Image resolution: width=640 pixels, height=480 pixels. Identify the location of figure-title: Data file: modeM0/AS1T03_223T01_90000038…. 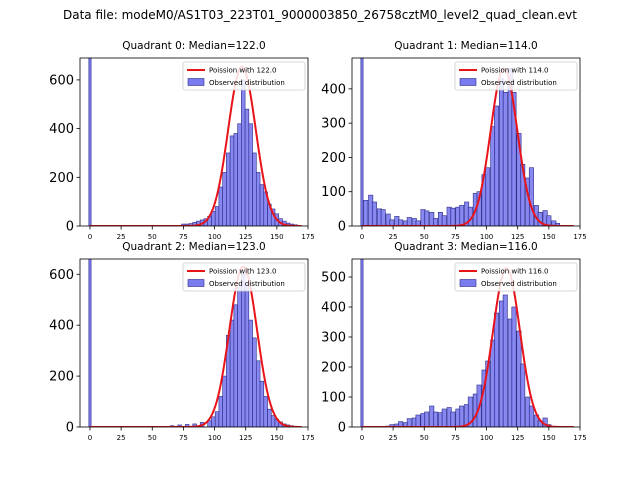
(320, 15).